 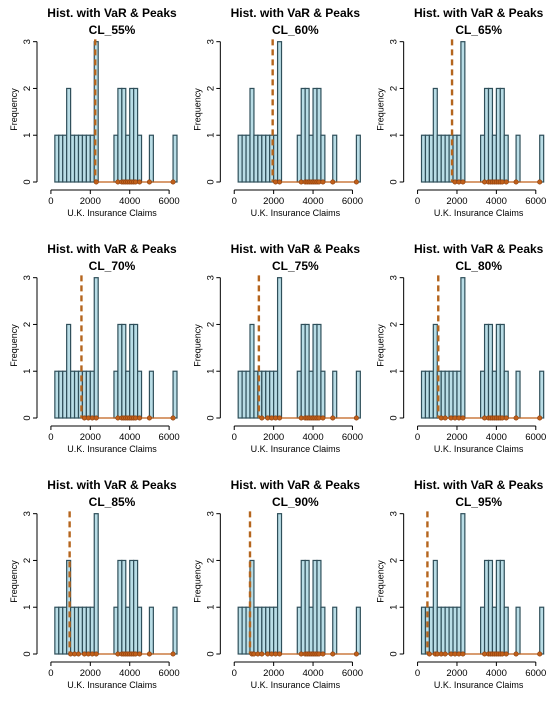 I want to click on panel-subtitle: CL_90%, so click(x=295, y=502).